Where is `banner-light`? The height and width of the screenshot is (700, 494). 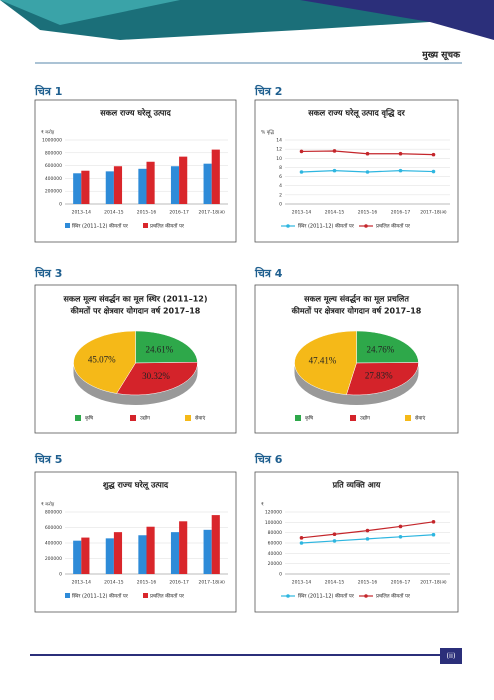
banner-light is located at coordinates (90, 12).